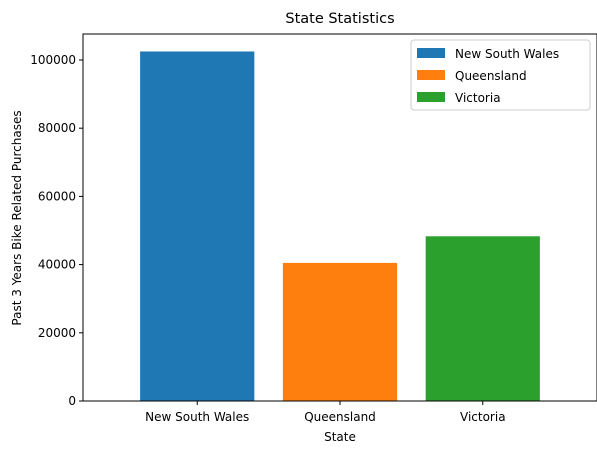 Image resolution: width=597 pixels, height=455 pixels. Describe the element at coordinates (491, 76) in the screenshot. I see `legend-label: Queensland` at that location.